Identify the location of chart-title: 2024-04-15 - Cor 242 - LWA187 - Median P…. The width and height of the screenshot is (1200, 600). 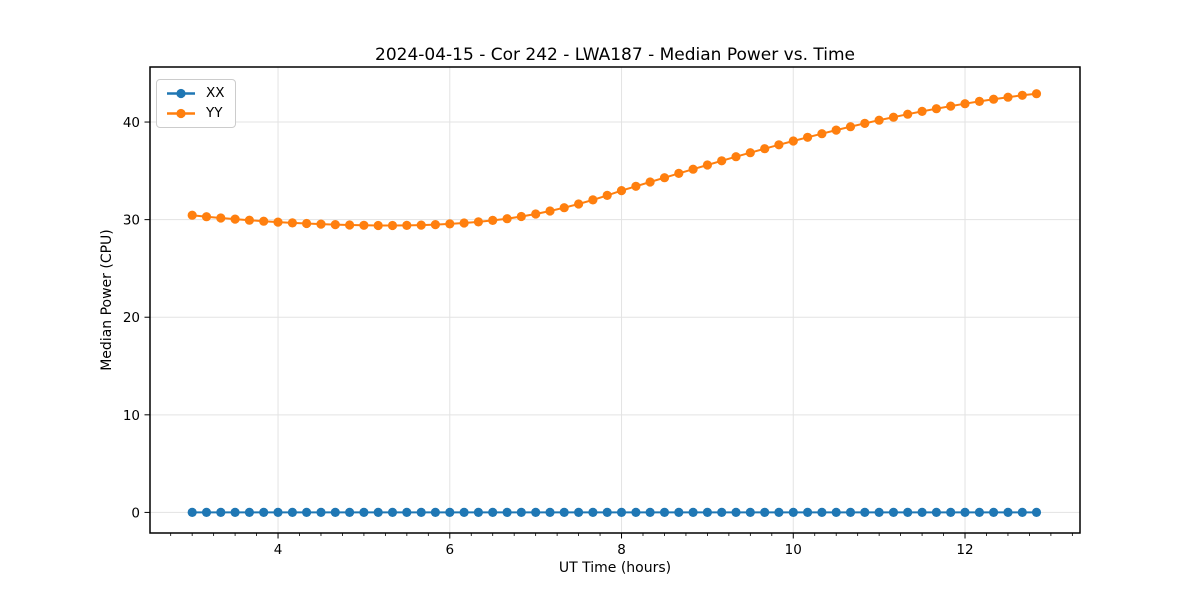
(615, 55).